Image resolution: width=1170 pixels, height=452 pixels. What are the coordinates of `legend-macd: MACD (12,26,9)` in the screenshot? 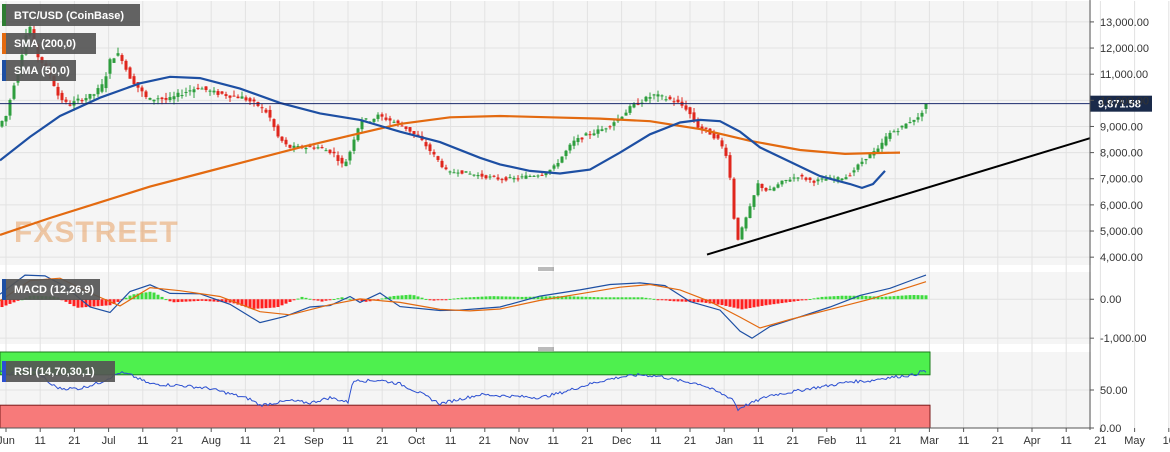 It's located at (51, 289).